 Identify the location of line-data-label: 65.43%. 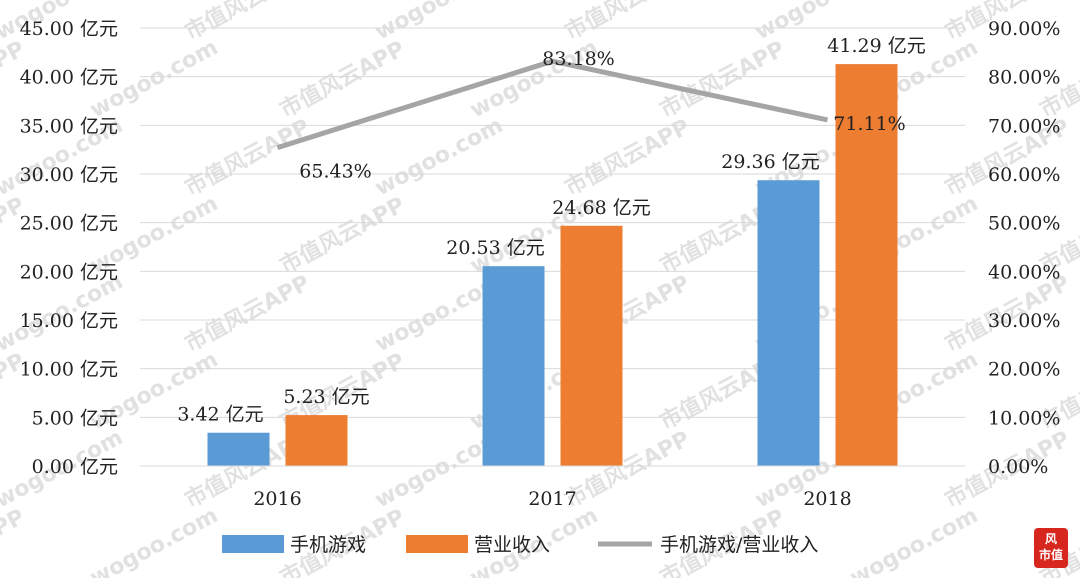
(335, 172).